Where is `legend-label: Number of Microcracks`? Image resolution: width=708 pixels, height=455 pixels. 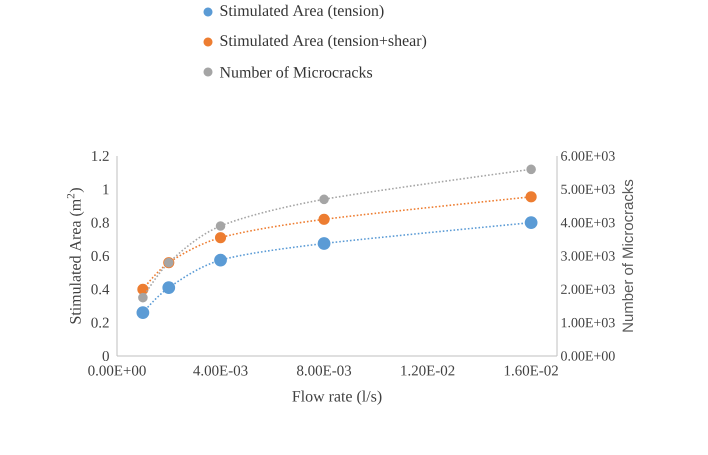
legend-label: Number of Microcracks is located at coordinates (296, 72).